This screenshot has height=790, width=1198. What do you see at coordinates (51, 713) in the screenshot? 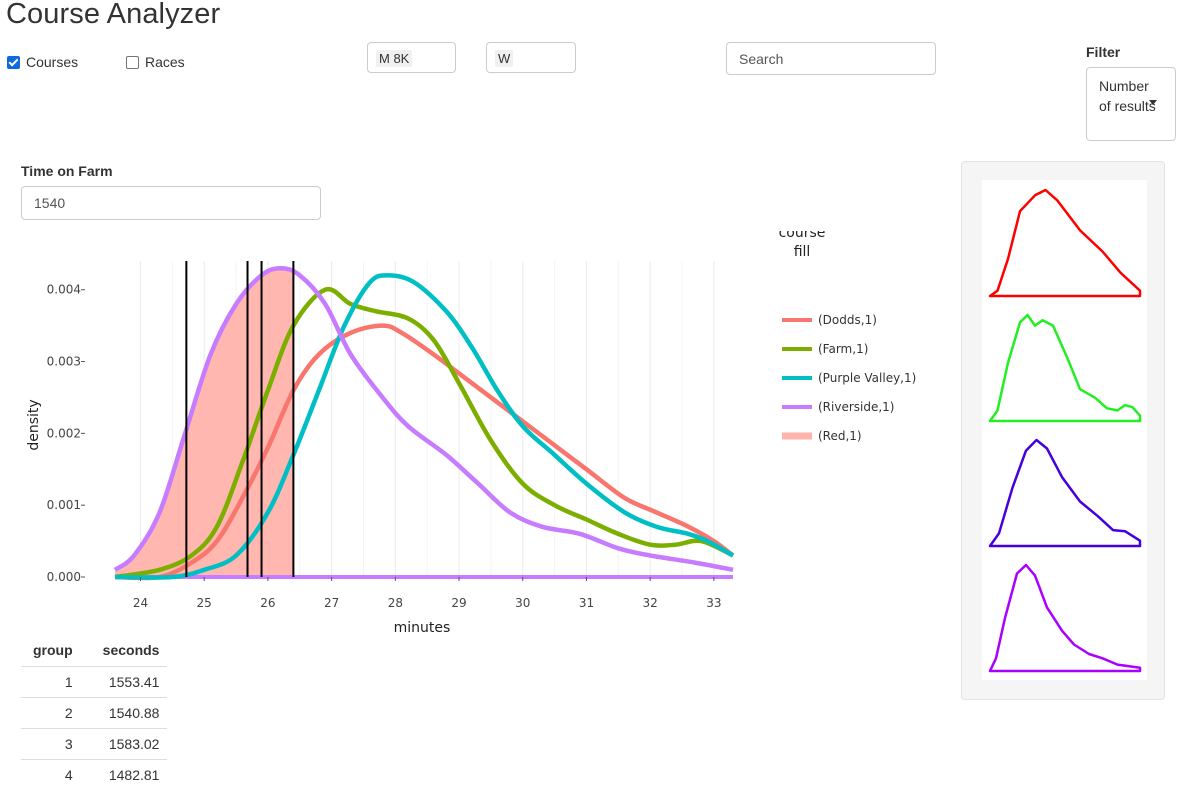
I see `table-cell-group: 2` at bounding box center [51, 713].